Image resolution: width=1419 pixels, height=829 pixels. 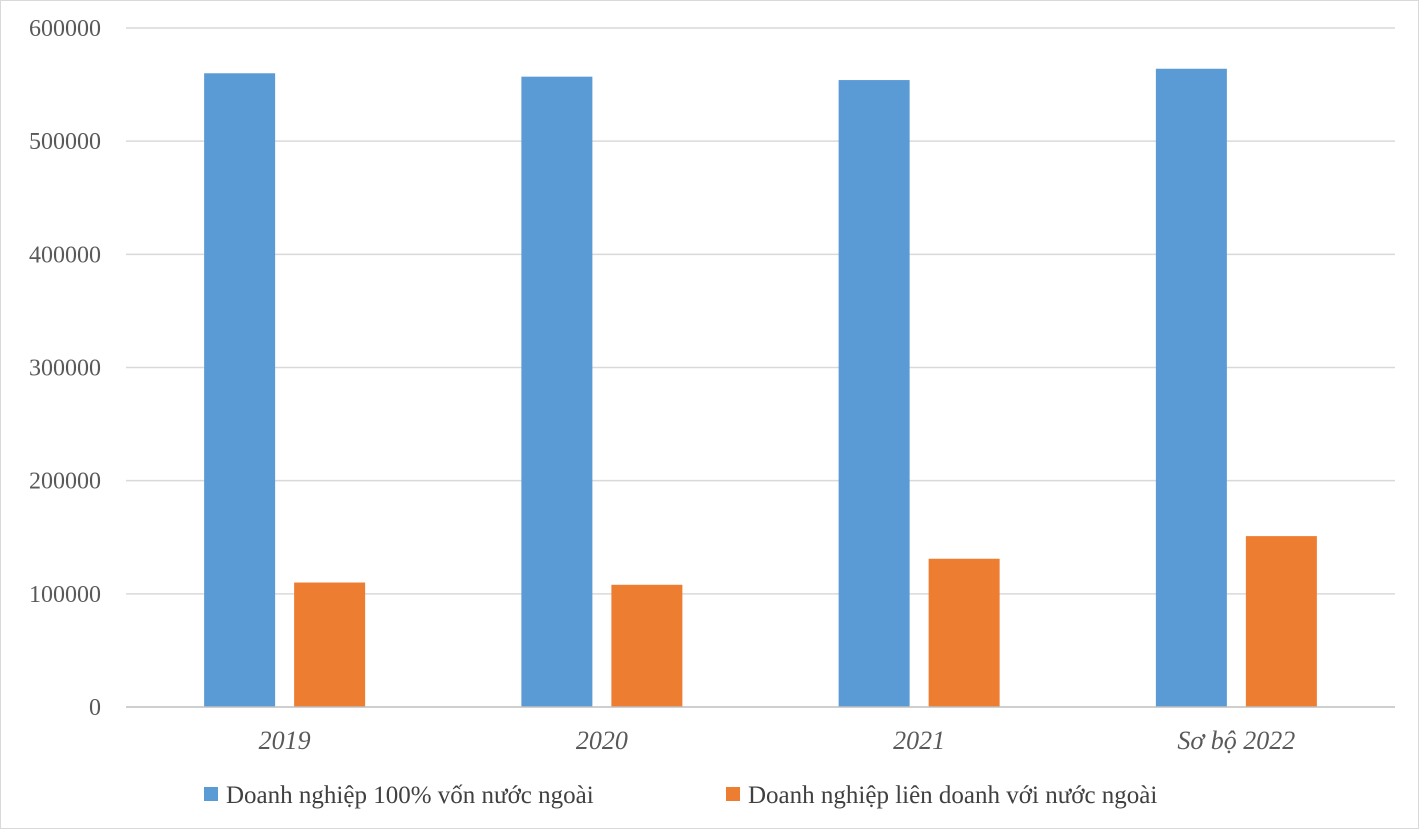 I want to click on y-tick-label: 0, so click(x=95, y=708).